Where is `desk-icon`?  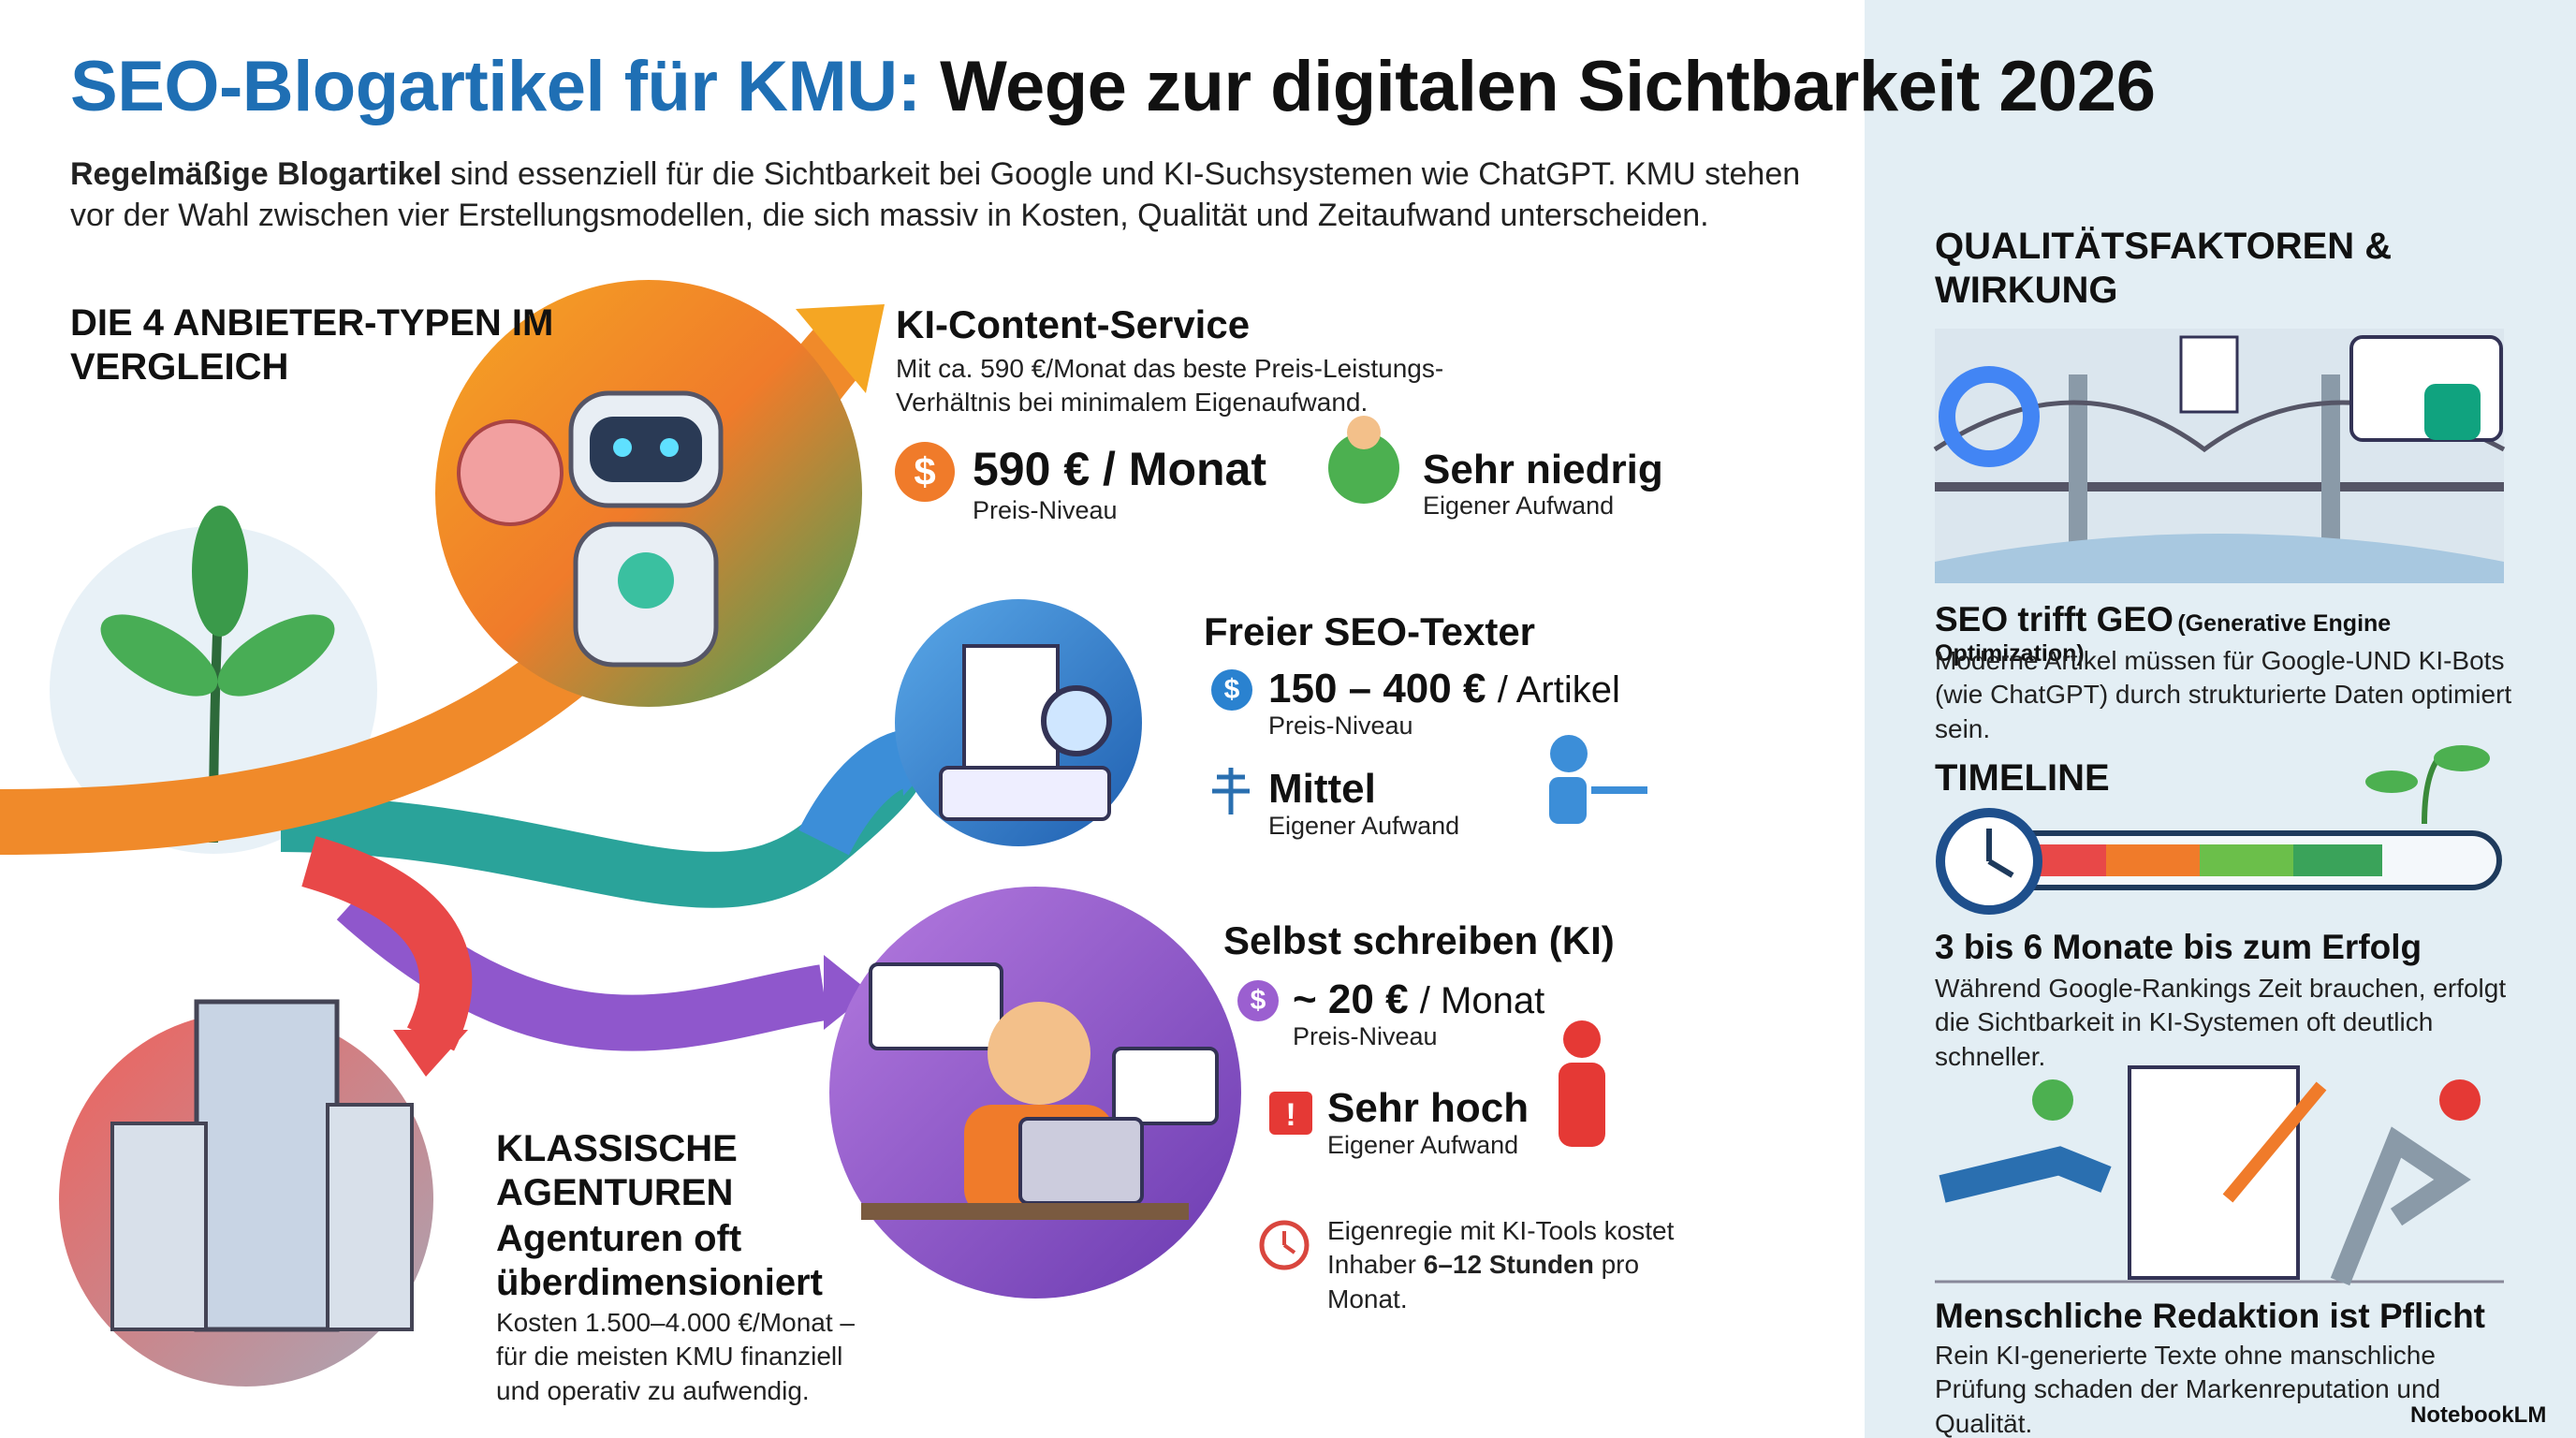
desk-icon is located at coordinates (1619, 790).